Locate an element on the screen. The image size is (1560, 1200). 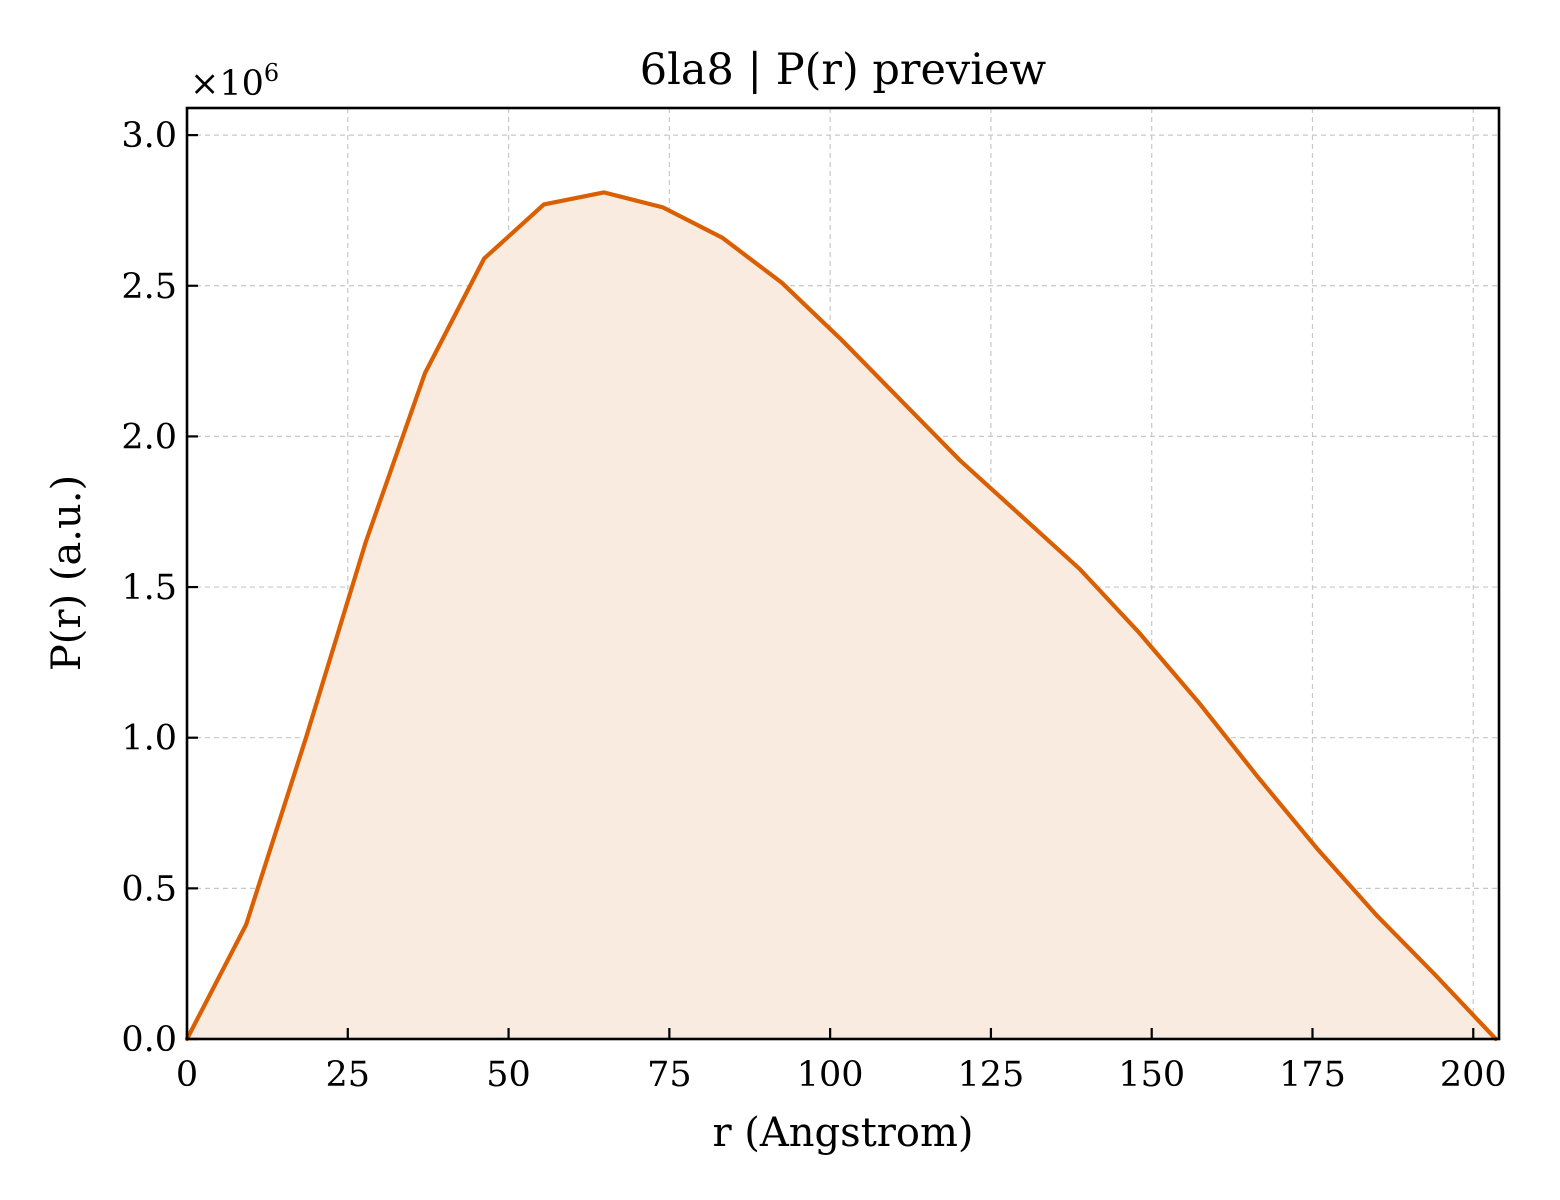
x-tick-label: 175 is located at coordinates (1312, 1075).